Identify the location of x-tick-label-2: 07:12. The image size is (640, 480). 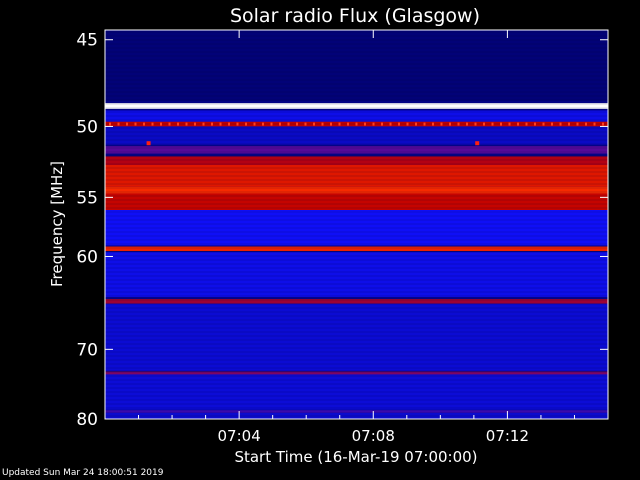
(507, 436).